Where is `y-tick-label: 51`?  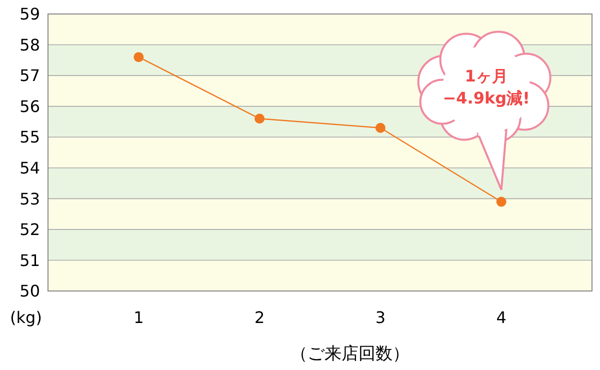 y-tick-label: 51 is located at coordinates (30, 260).